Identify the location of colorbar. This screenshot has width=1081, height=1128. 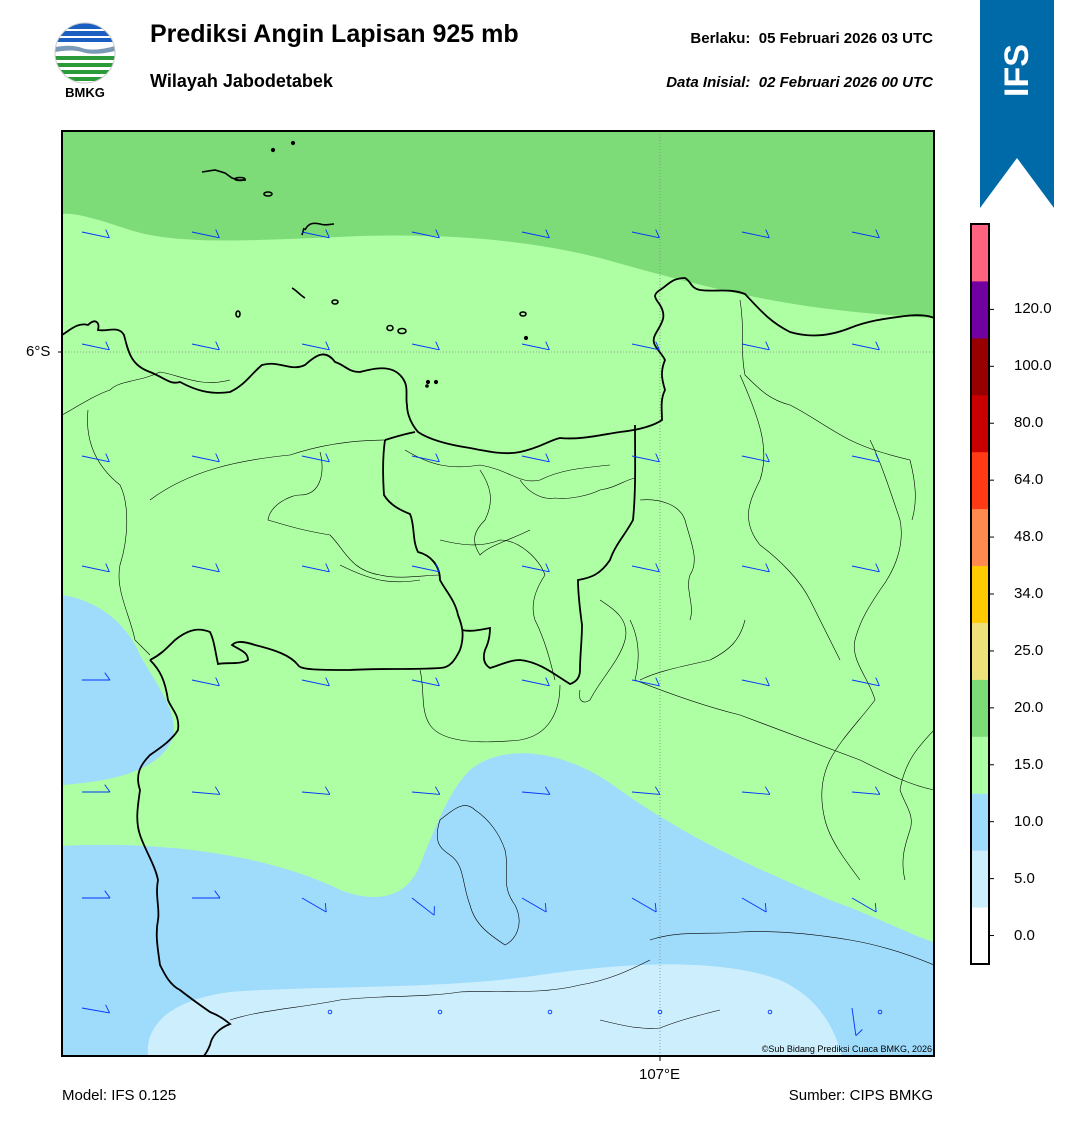
(982, 594).